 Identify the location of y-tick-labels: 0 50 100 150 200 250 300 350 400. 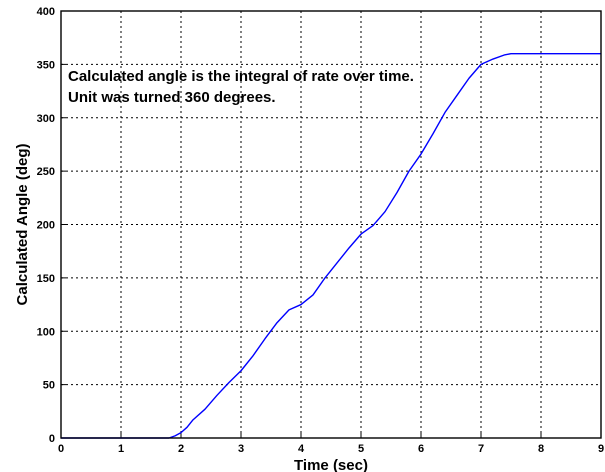
(46, 225).